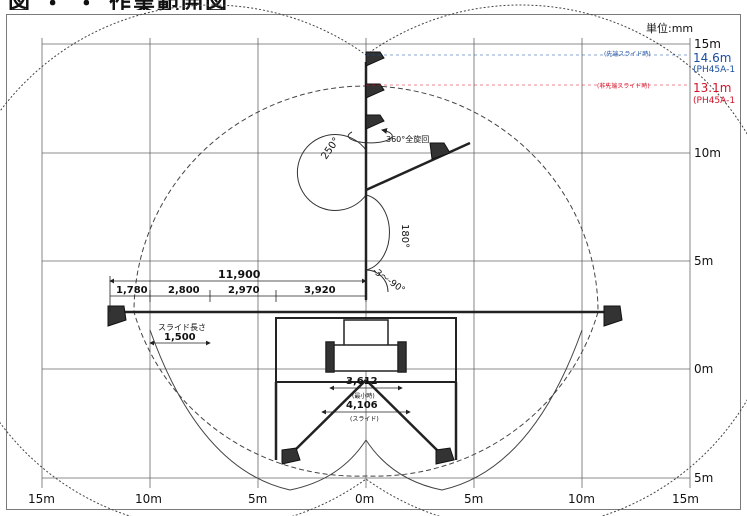 Image resolution: width=747 pixels, height=516 pixels. Describe the element at coordinates (373, 5) in the screenshot. I see `title-strip: 図 ・ ・ 作業範囲図` at that location.